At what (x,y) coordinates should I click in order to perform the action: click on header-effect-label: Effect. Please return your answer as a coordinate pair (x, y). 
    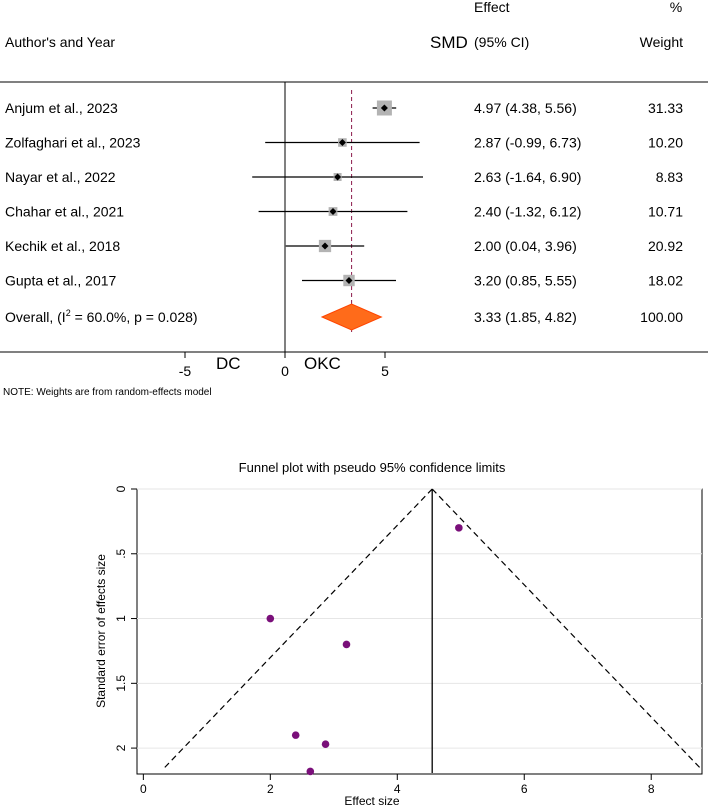
    Looking at the image, I should click on (492, 7).